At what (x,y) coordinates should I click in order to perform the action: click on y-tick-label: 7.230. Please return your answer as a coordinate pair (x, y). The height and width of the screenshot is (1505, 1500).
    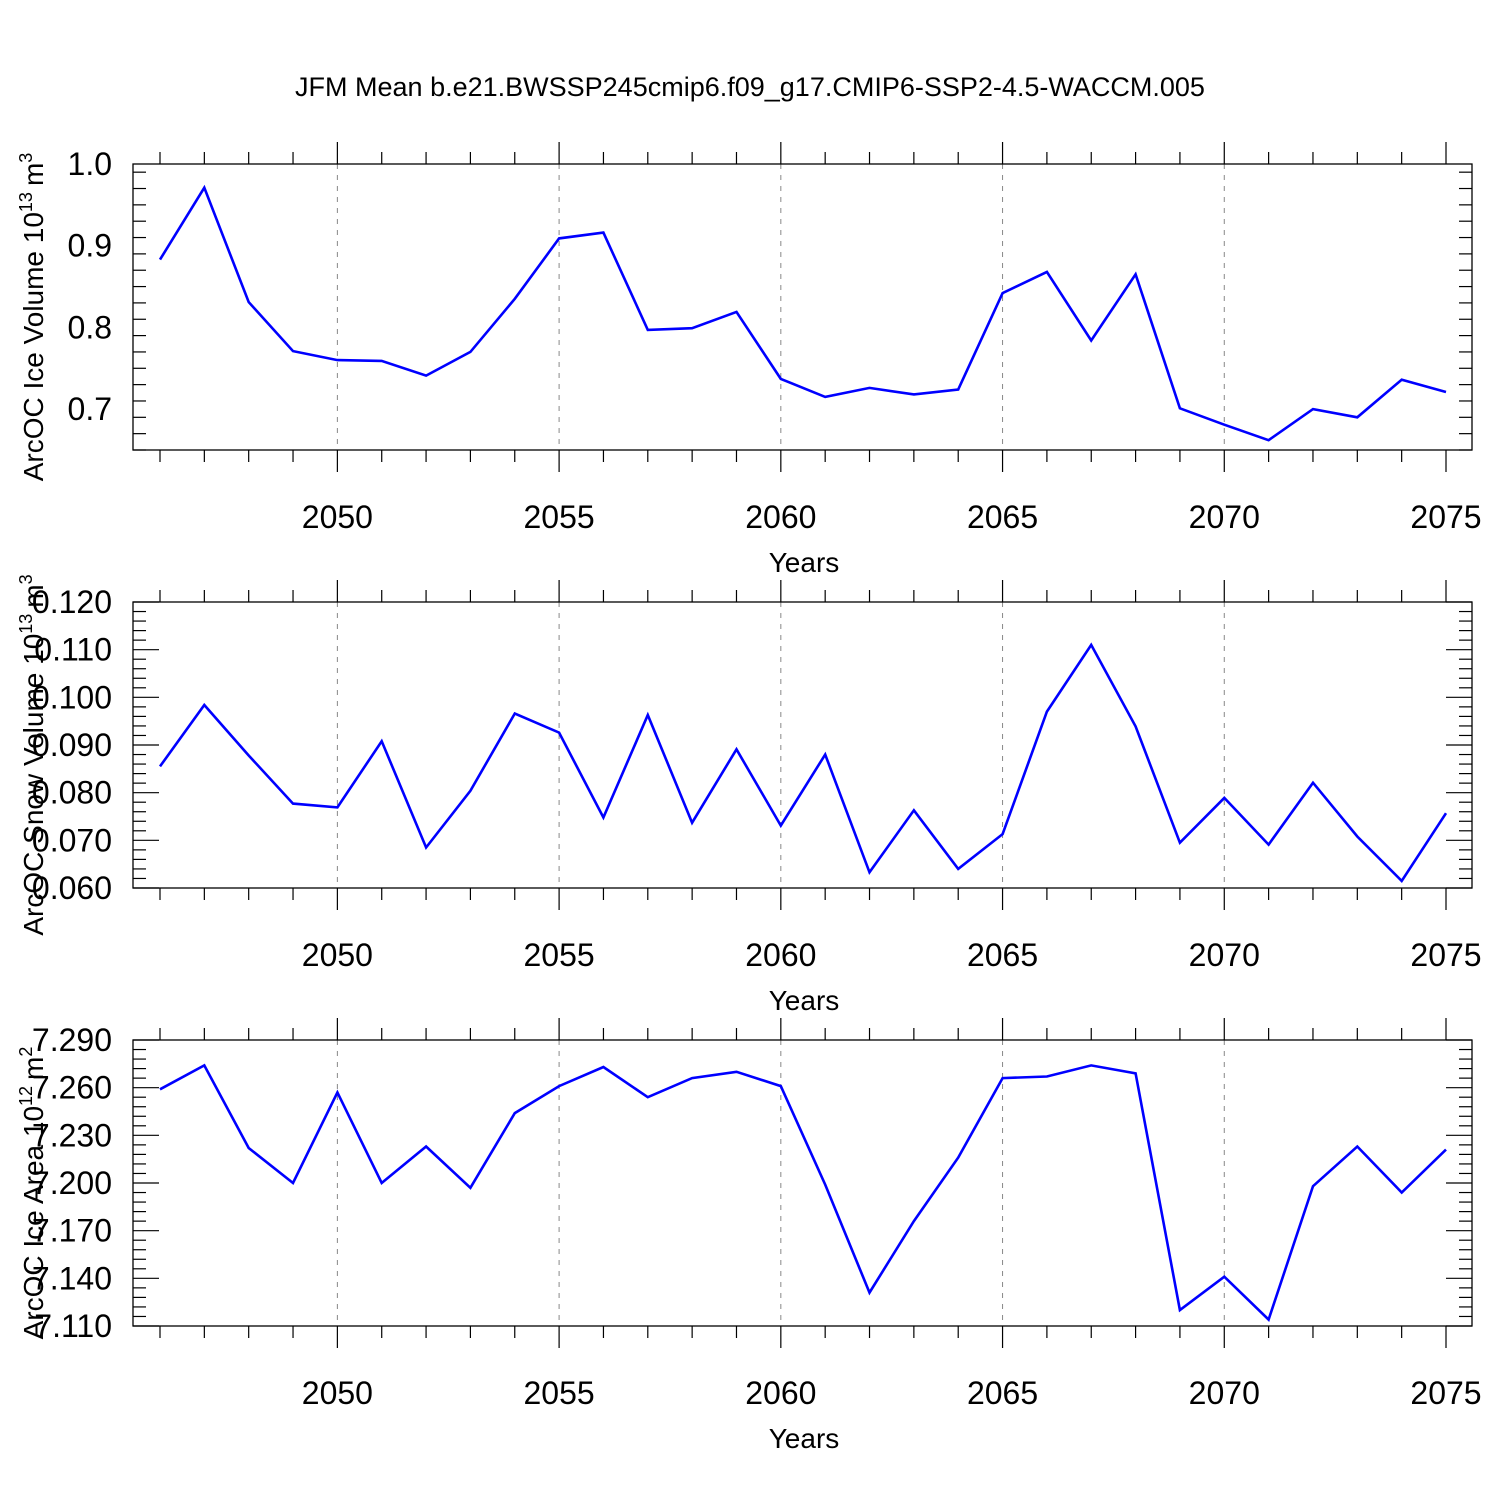
    Looking at the image, I should click on (72, 1135).